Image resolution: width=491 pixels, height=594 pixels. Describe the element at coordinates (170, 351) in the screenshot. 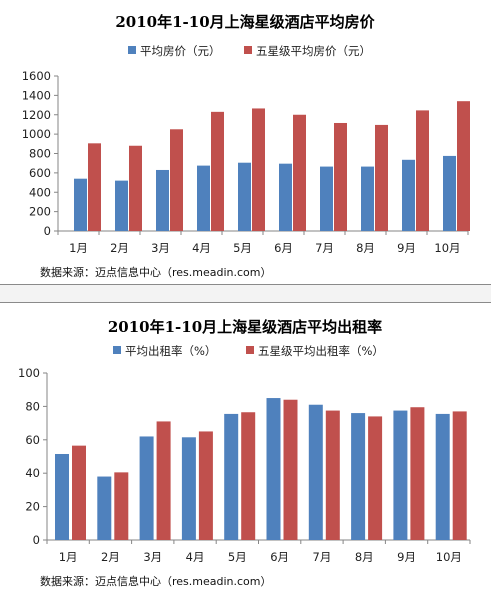

I see `legend-label-avg: 平均出租率（%）` at that location.